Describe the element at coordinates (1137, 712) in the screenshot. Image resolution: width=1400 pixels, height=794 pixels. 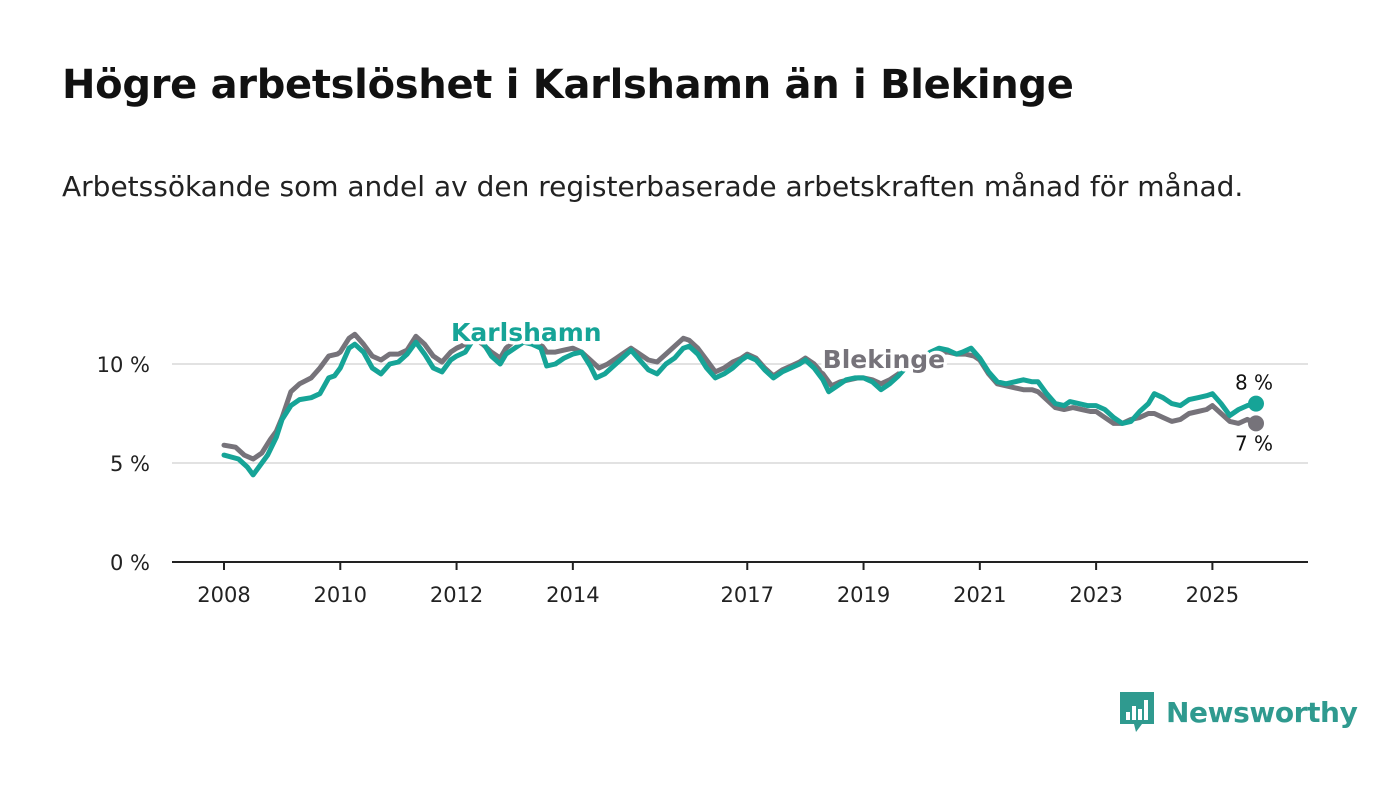
I see `newsworthy-logo-icon` at that location.